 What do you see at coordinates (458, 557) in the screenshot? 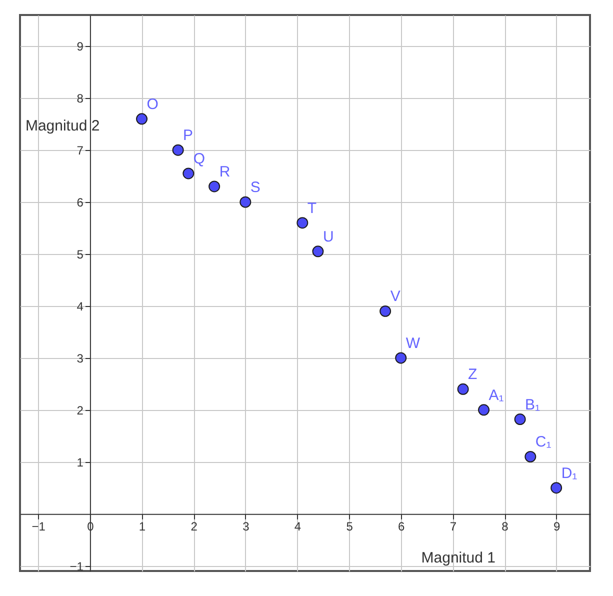
I see `x-axis-title: Magnitud 1` at bounding box center [458, 557].